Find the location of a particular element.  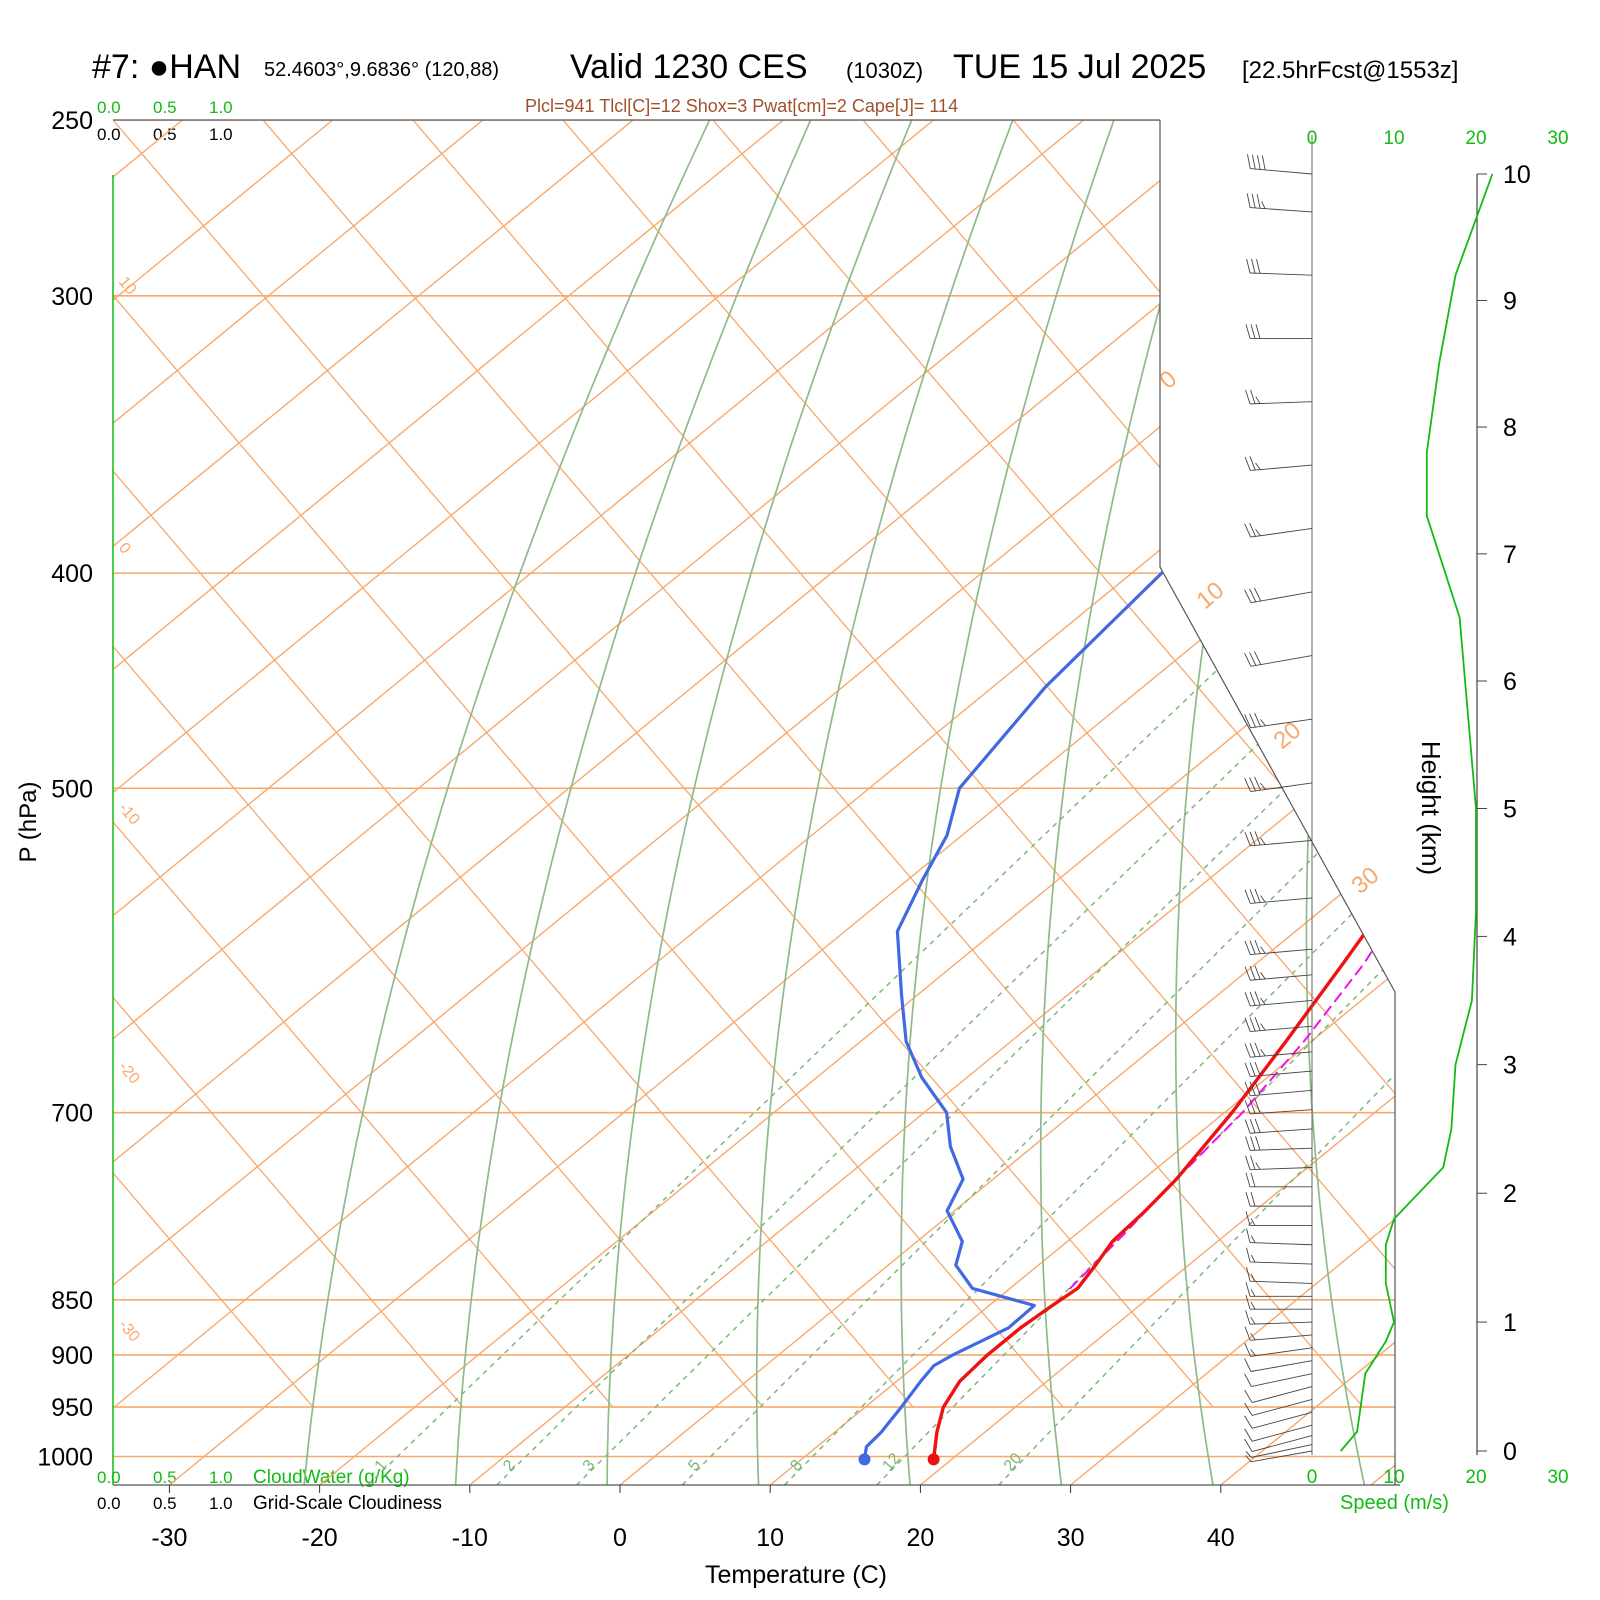

top-green-scale-0: 0.0 is located at coordinates (109, 107).